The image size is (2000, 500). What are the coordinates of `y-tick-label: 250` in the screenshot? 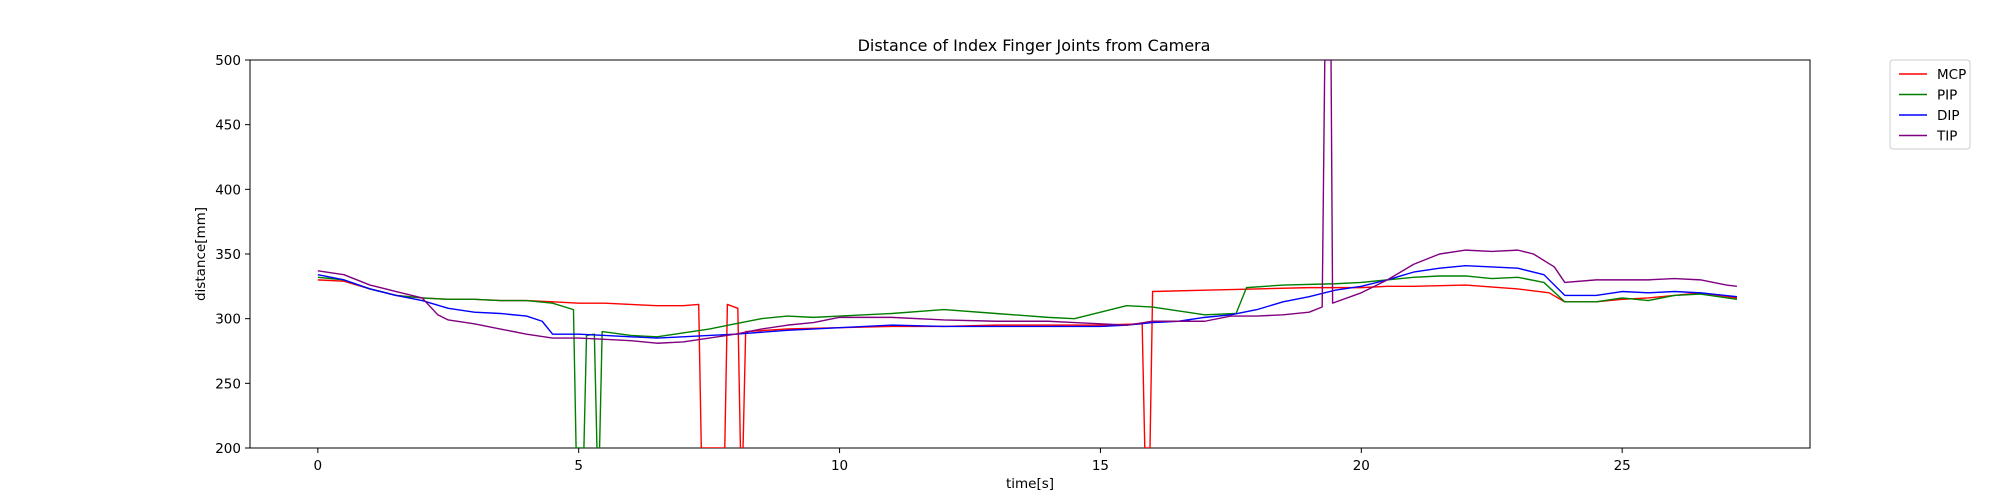 It's located at (228, 384).